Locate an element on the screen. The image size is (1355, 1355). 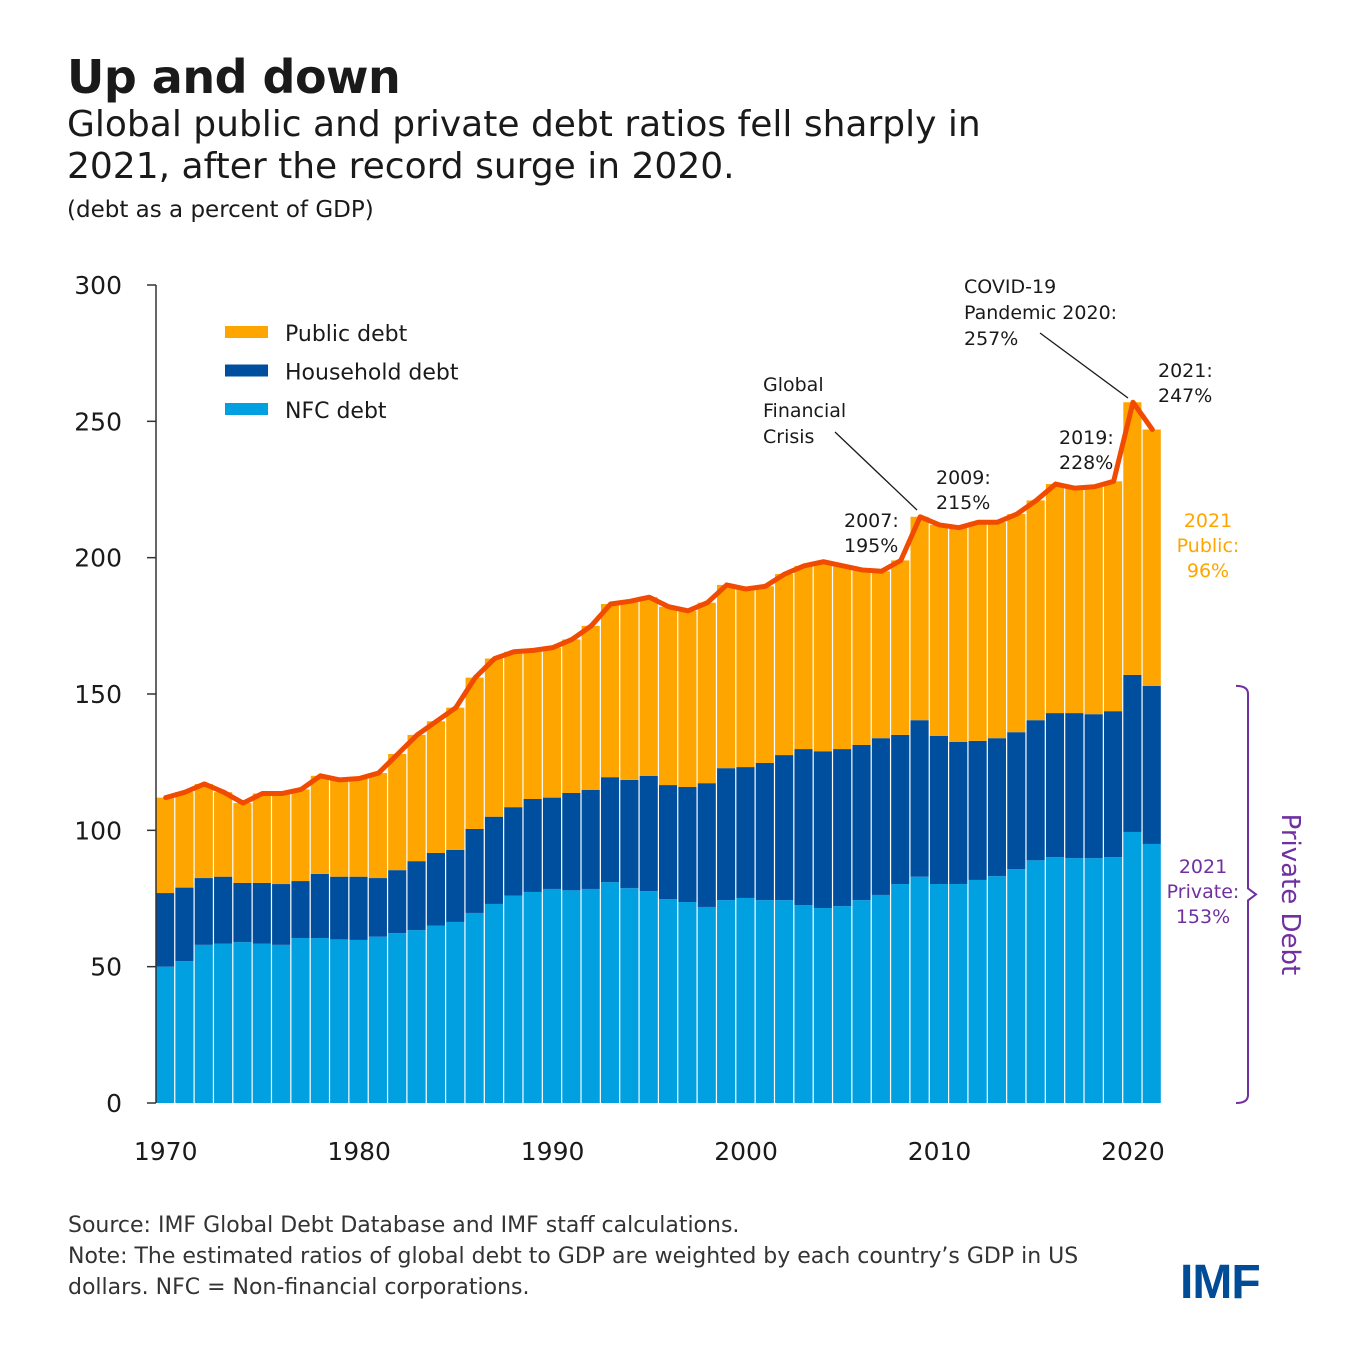
public-bar-1972 is located at coordinates (203, 831).